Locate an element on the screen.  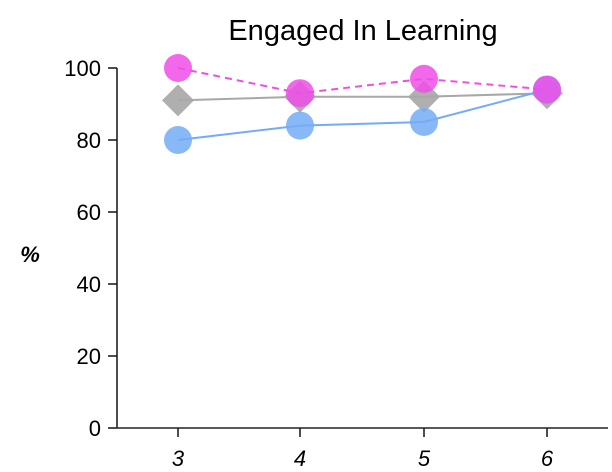
series-1-line is located at coordinates (362, 97).